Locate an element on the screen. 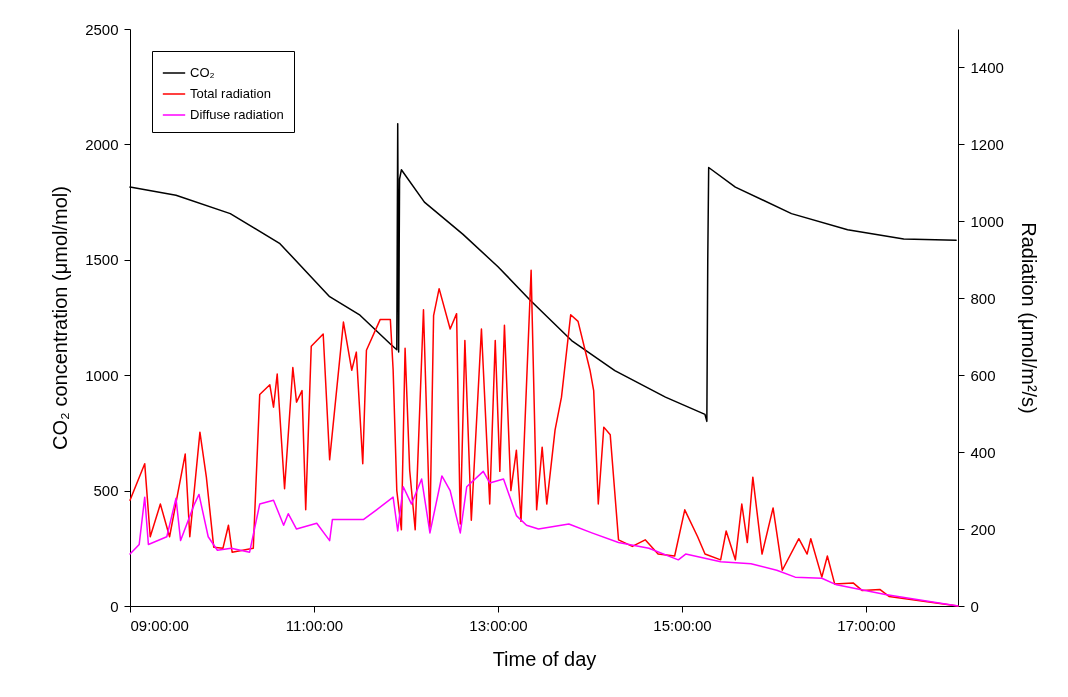  x-axis-title: Time of day is located at coordinates (544, 658).